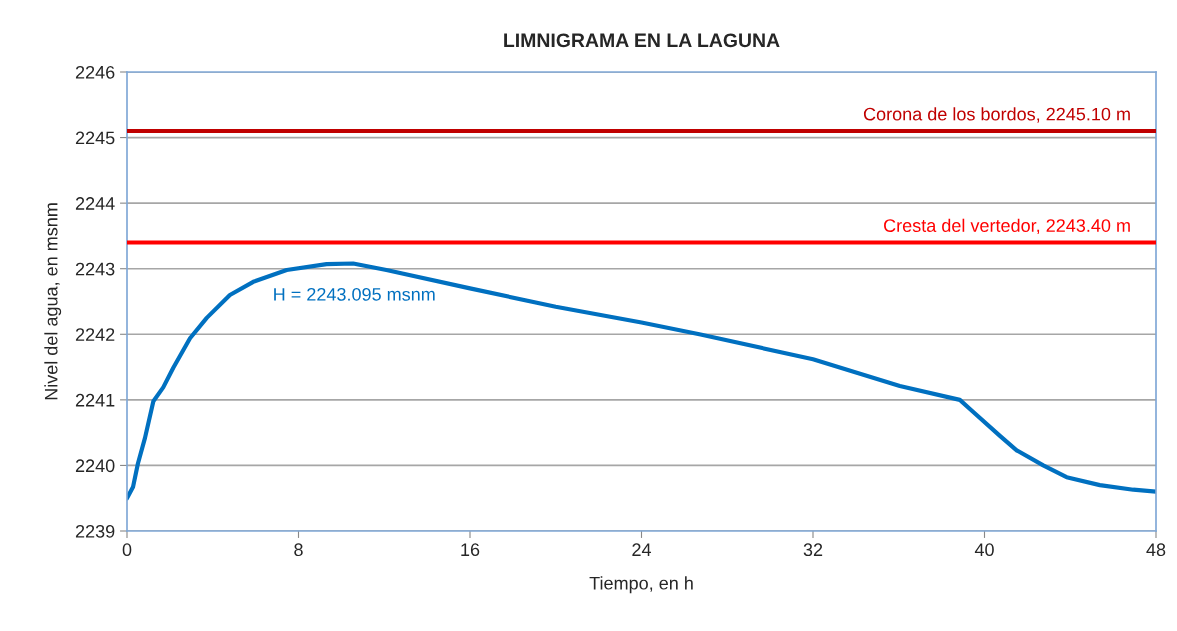 This screenshot has height=631, width=1177. I want to click on y-tick-label: 2239, so click(95, 531).